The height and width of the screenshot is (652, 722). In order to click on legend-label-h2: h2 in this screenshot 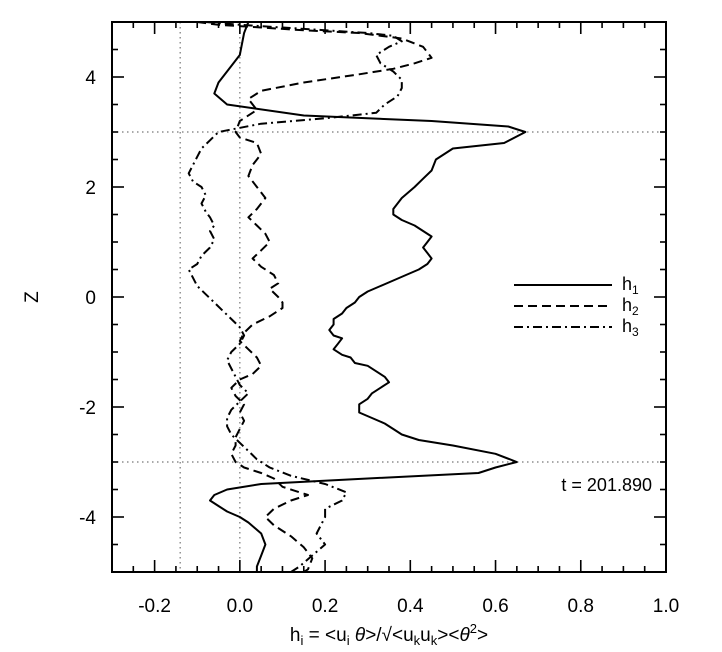, I will do `click(630, 306)`.